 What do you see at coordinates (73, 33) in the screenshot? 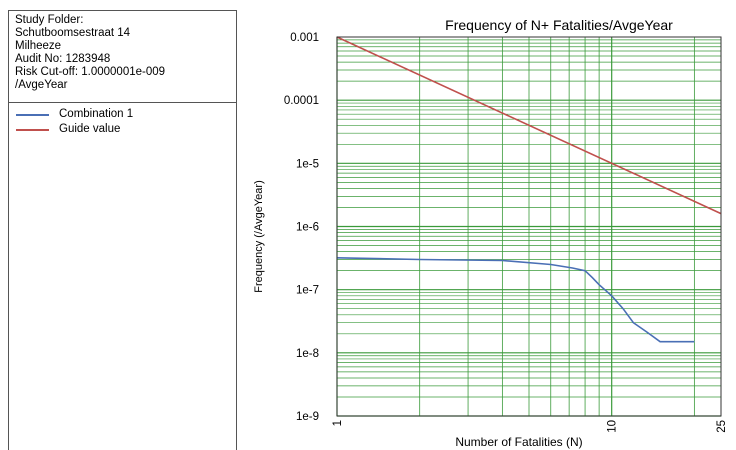
I see `study-folder-address: Schutboomsestraat 14` at bounding box center [73, 33].